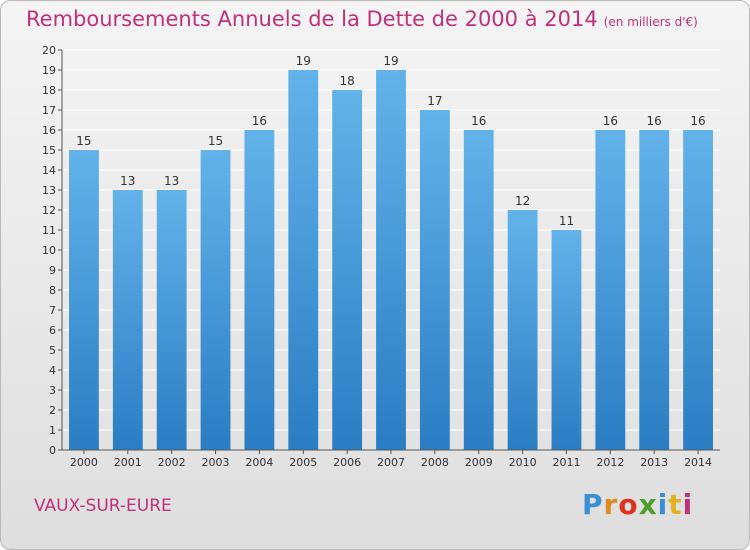 This screenshot has height=550, width=750. I want to click on x-tick-label: 2002, so click(172, 462).